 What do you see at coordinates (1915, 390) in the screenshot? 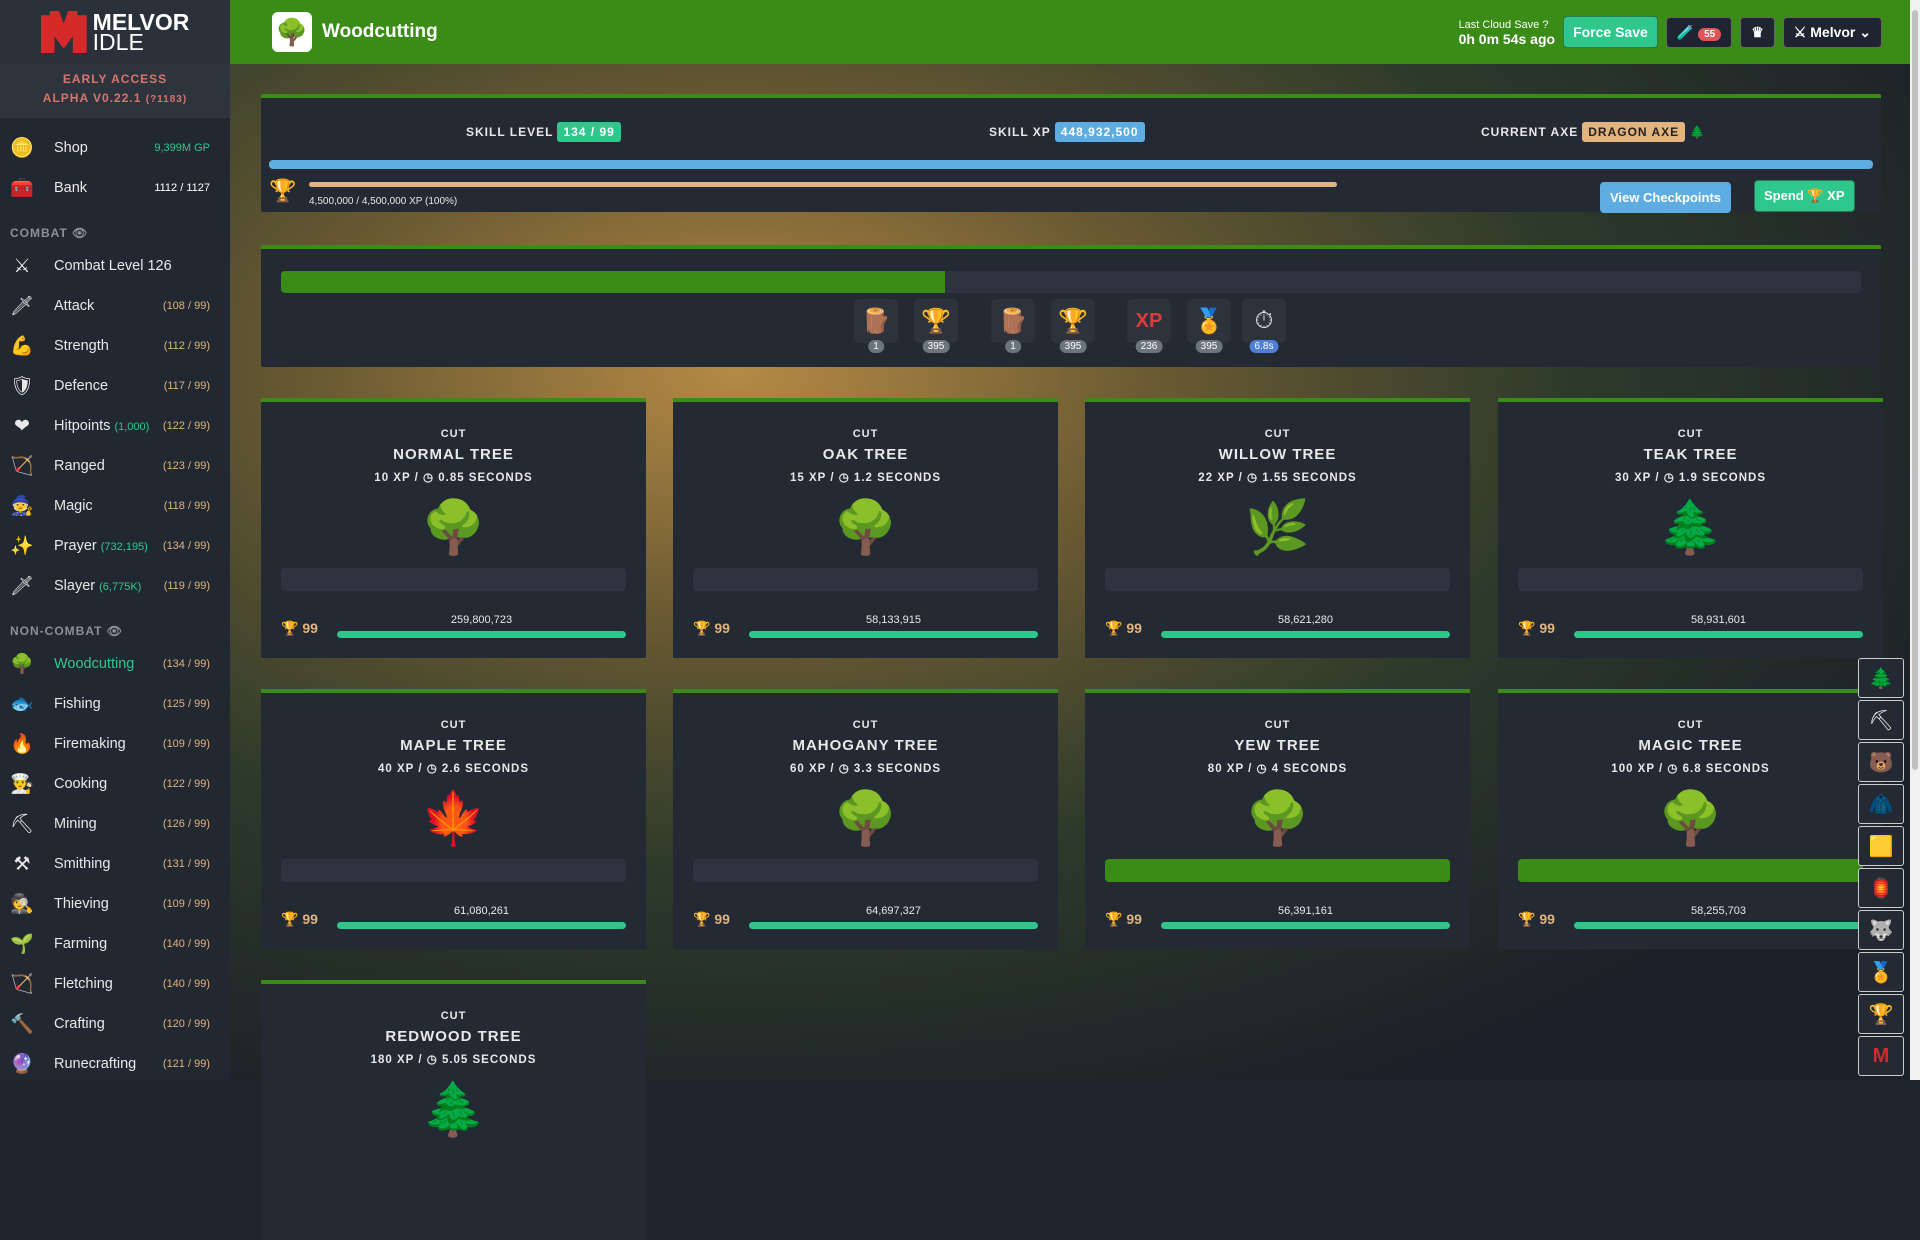
I see `scrollbar-thumb` at bounding box center [1915, 390].